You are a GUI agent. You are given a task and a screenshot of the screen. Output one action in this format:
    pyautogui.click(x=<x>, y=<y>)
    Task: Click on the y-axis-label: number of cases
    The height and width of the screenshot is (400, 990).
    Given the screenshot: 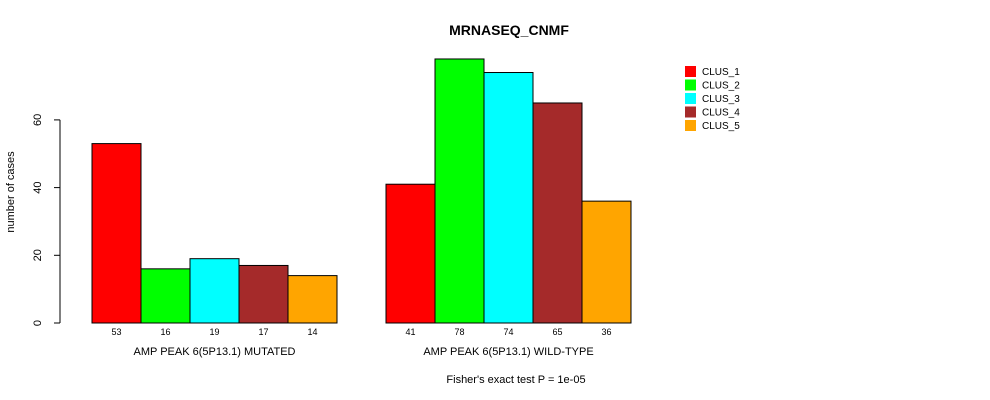 What is the action you would take?
    pyautogui.click(x=11, y=192)
    